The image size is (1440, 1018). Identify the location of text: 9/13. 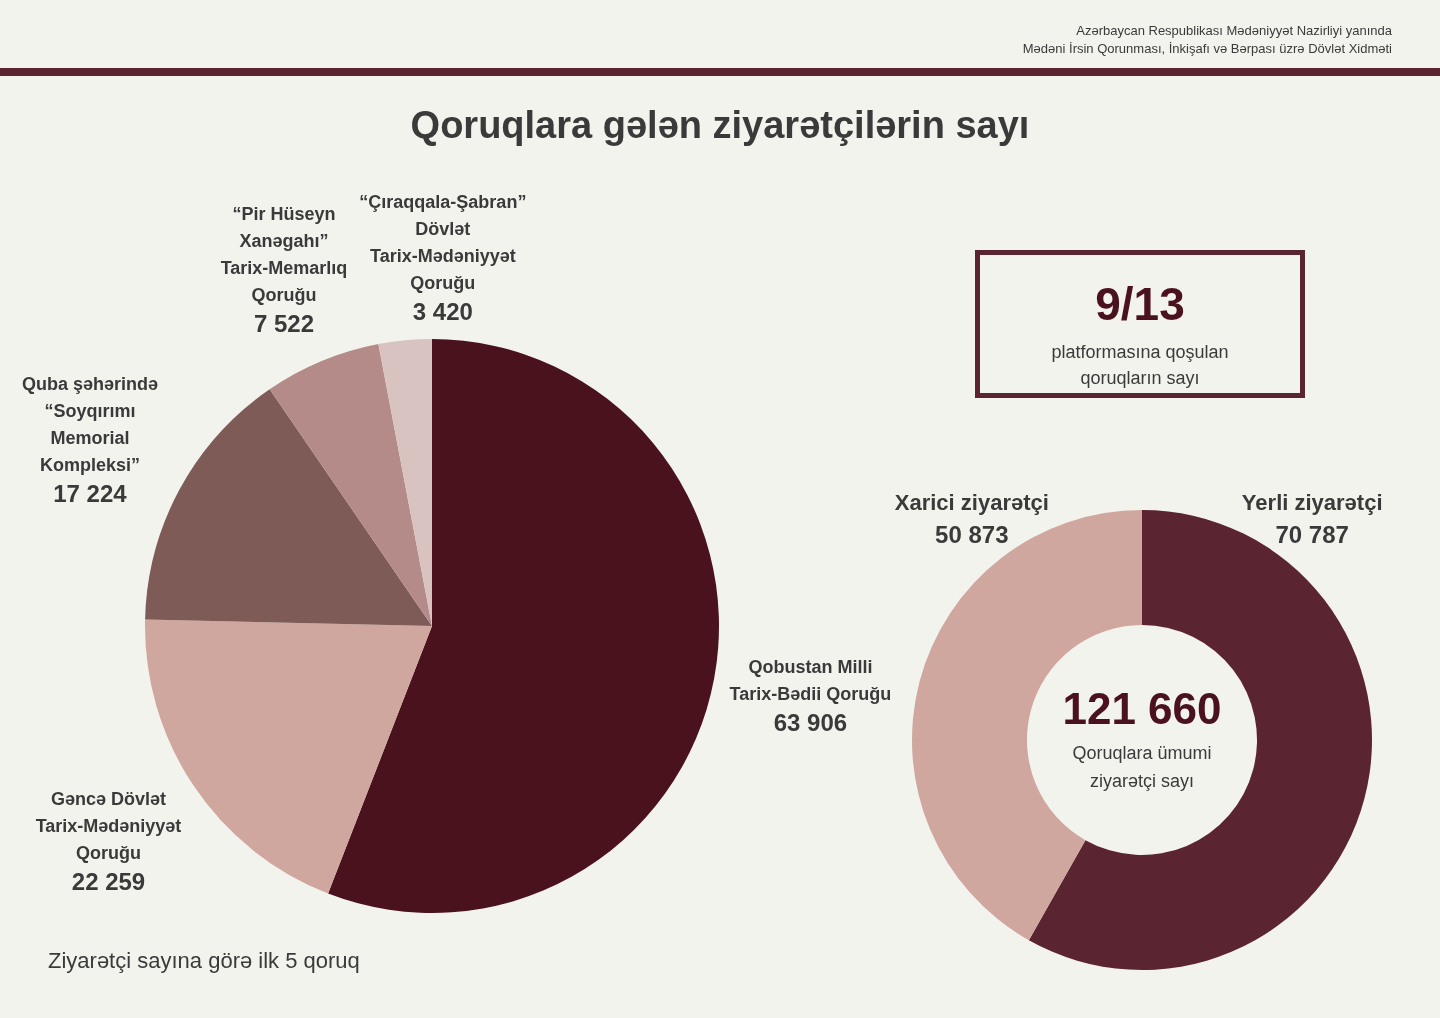
(1140, 304).